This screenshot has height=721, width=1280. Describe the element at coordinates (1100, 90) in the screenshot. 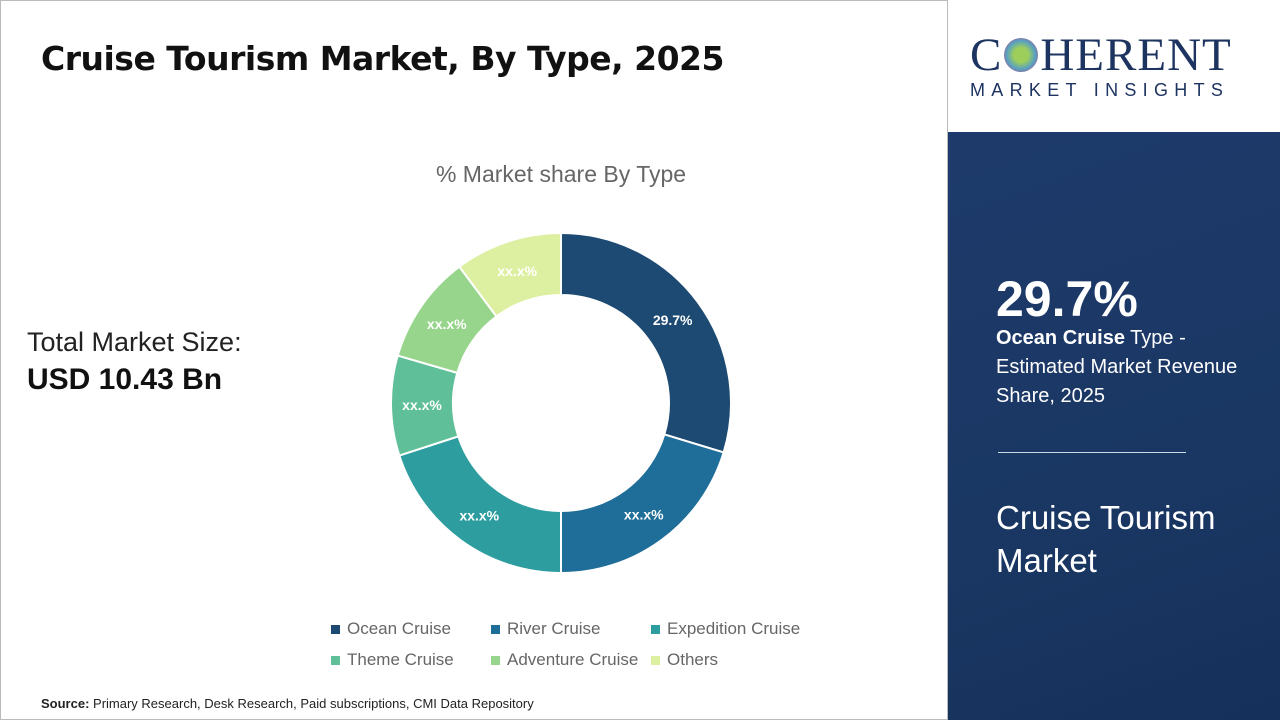

I see `logo-tagline: MARKET INSIGHTS` at that location.